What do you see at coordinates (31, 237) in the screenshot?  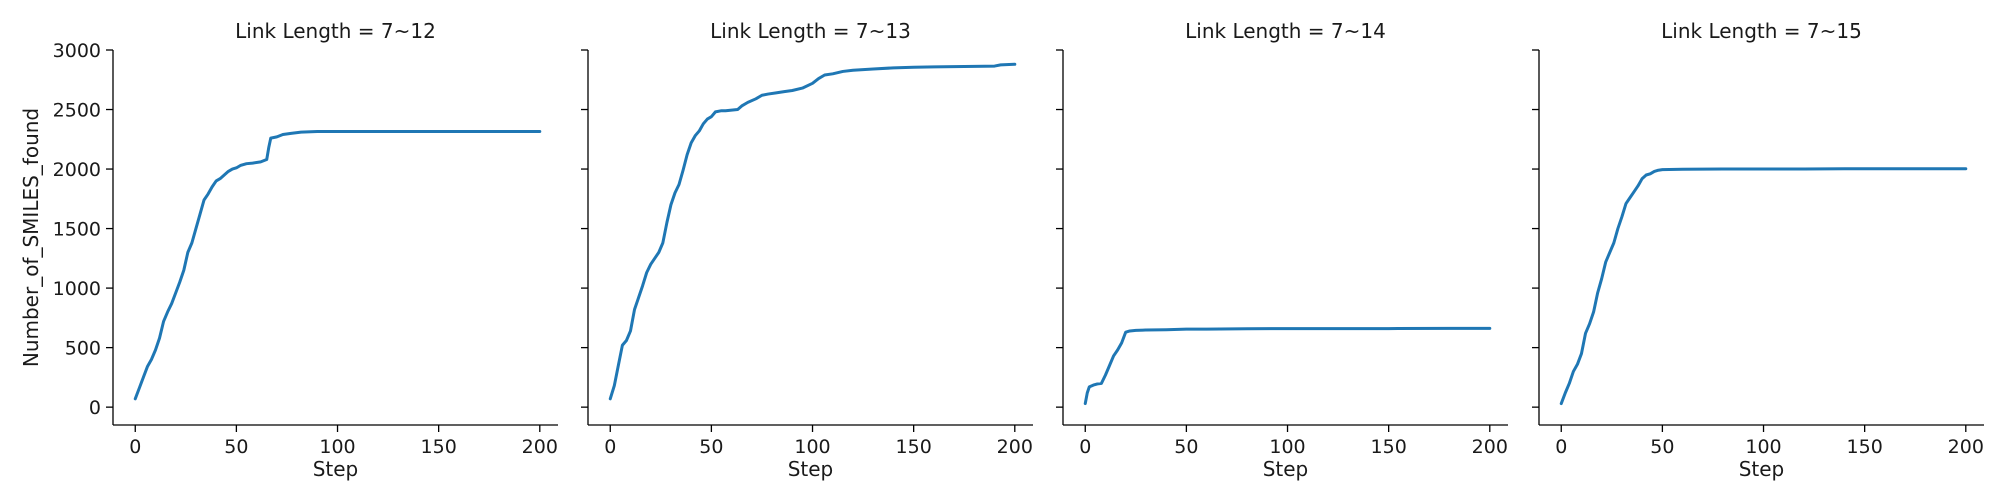 I see `y-axis-label: Number_of_SMILES_found` at bounding box center [31, 237].